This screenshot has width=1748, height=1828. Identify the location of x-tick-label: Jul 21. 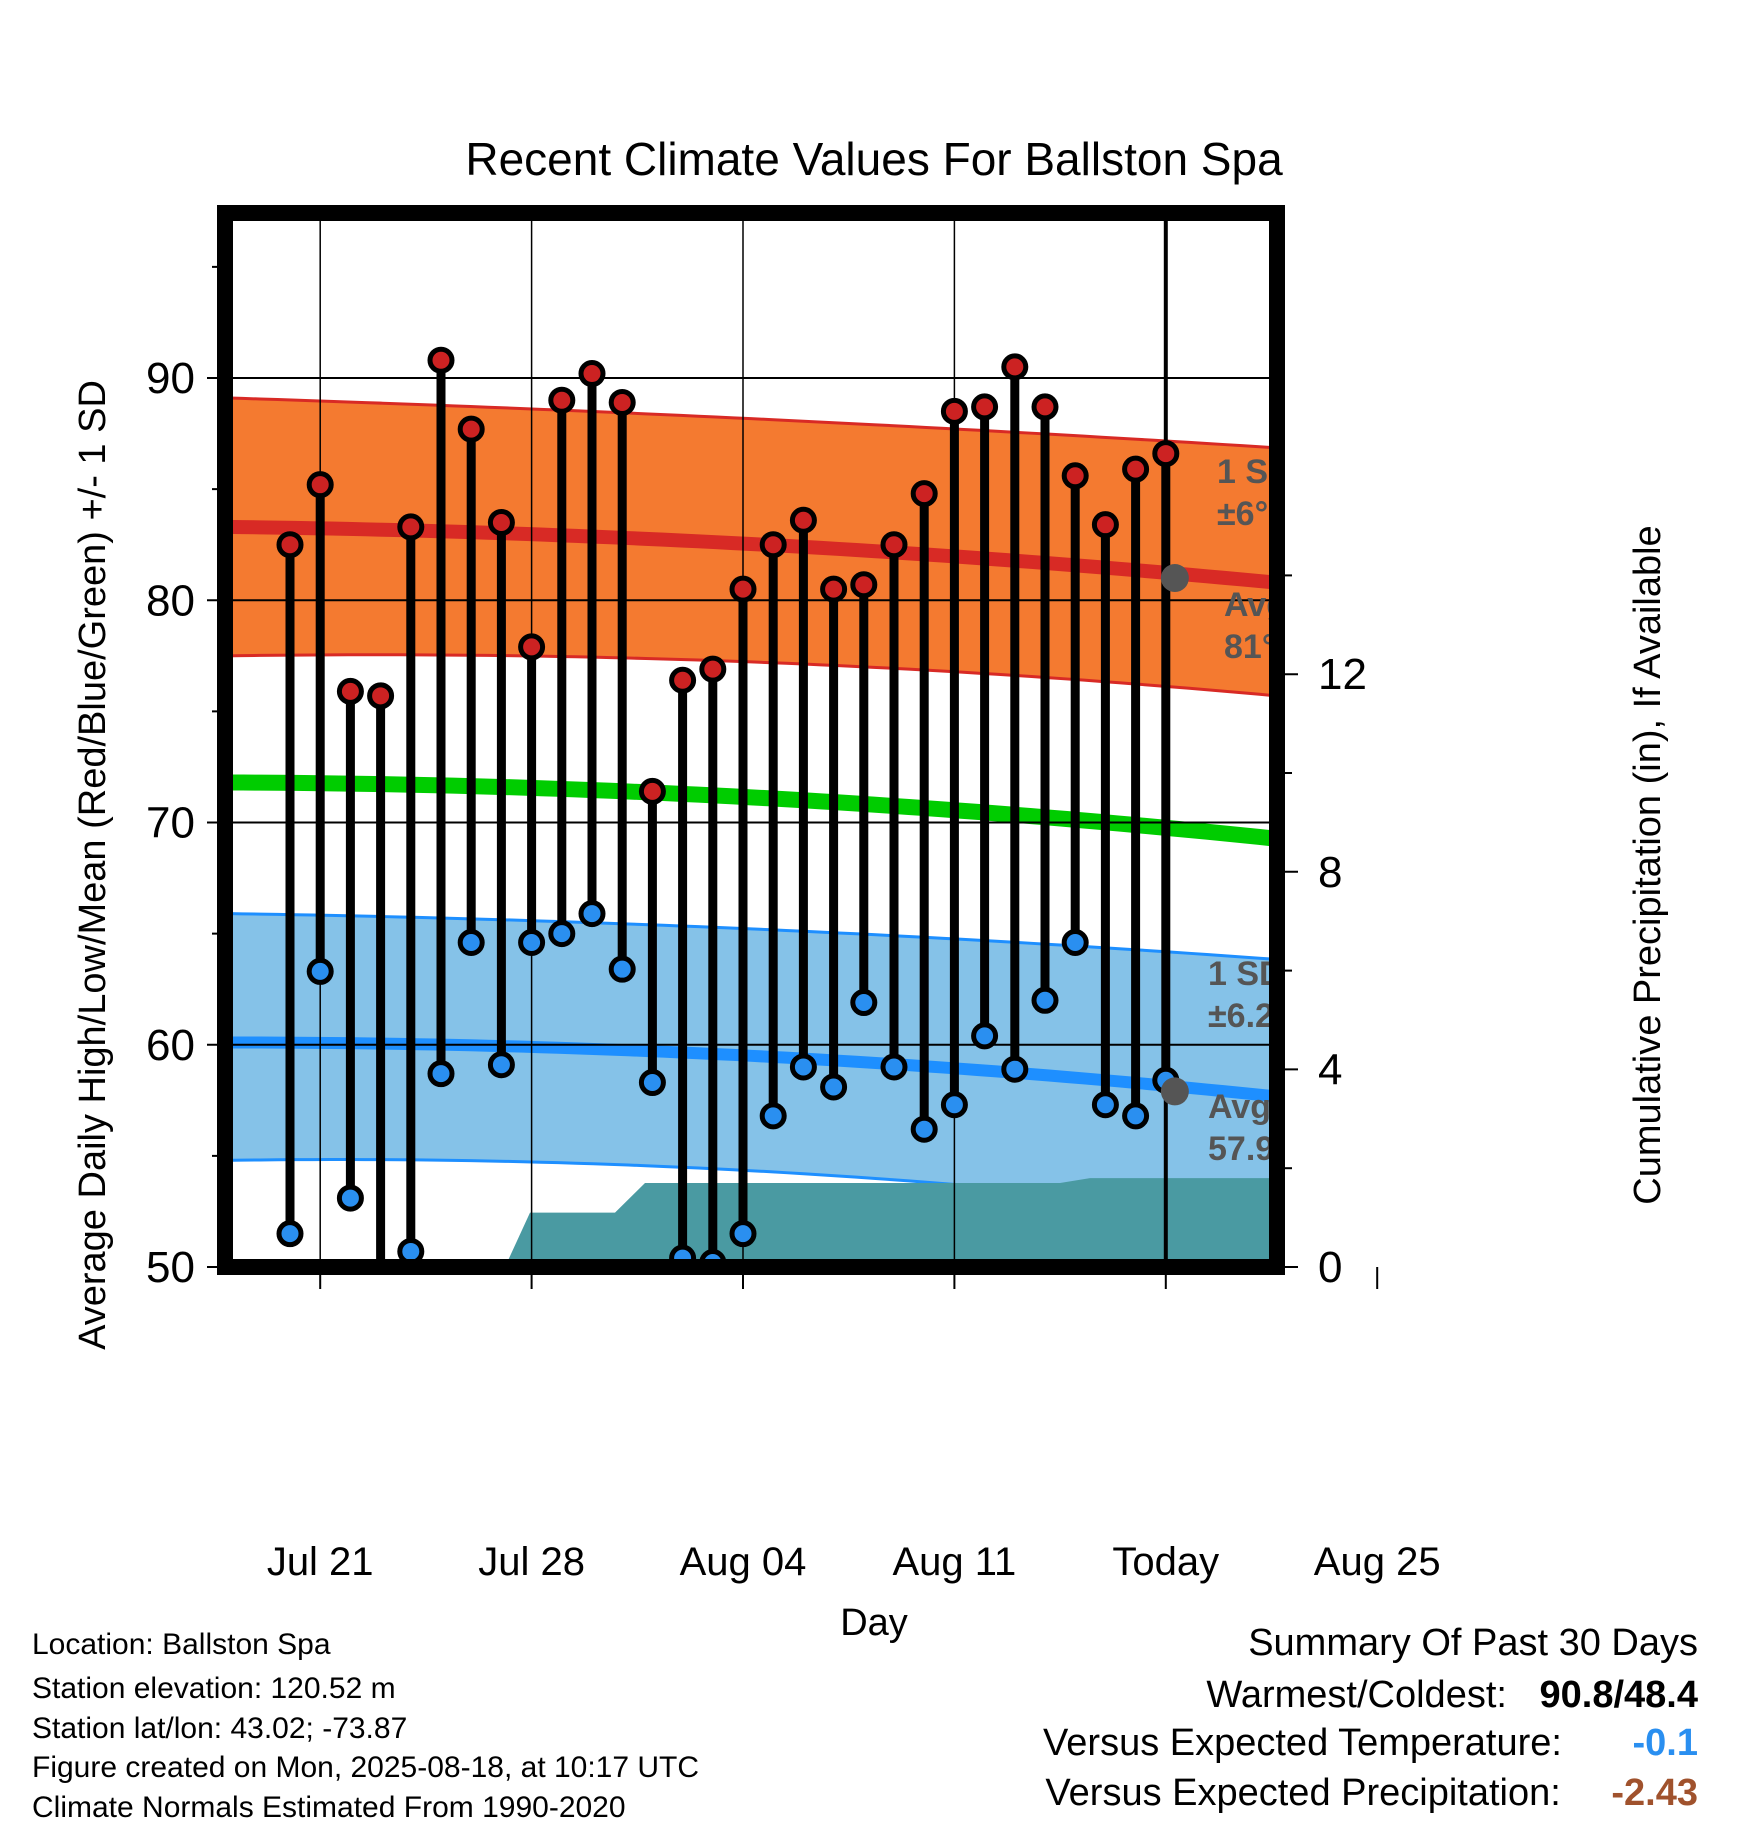
(320, 1562).